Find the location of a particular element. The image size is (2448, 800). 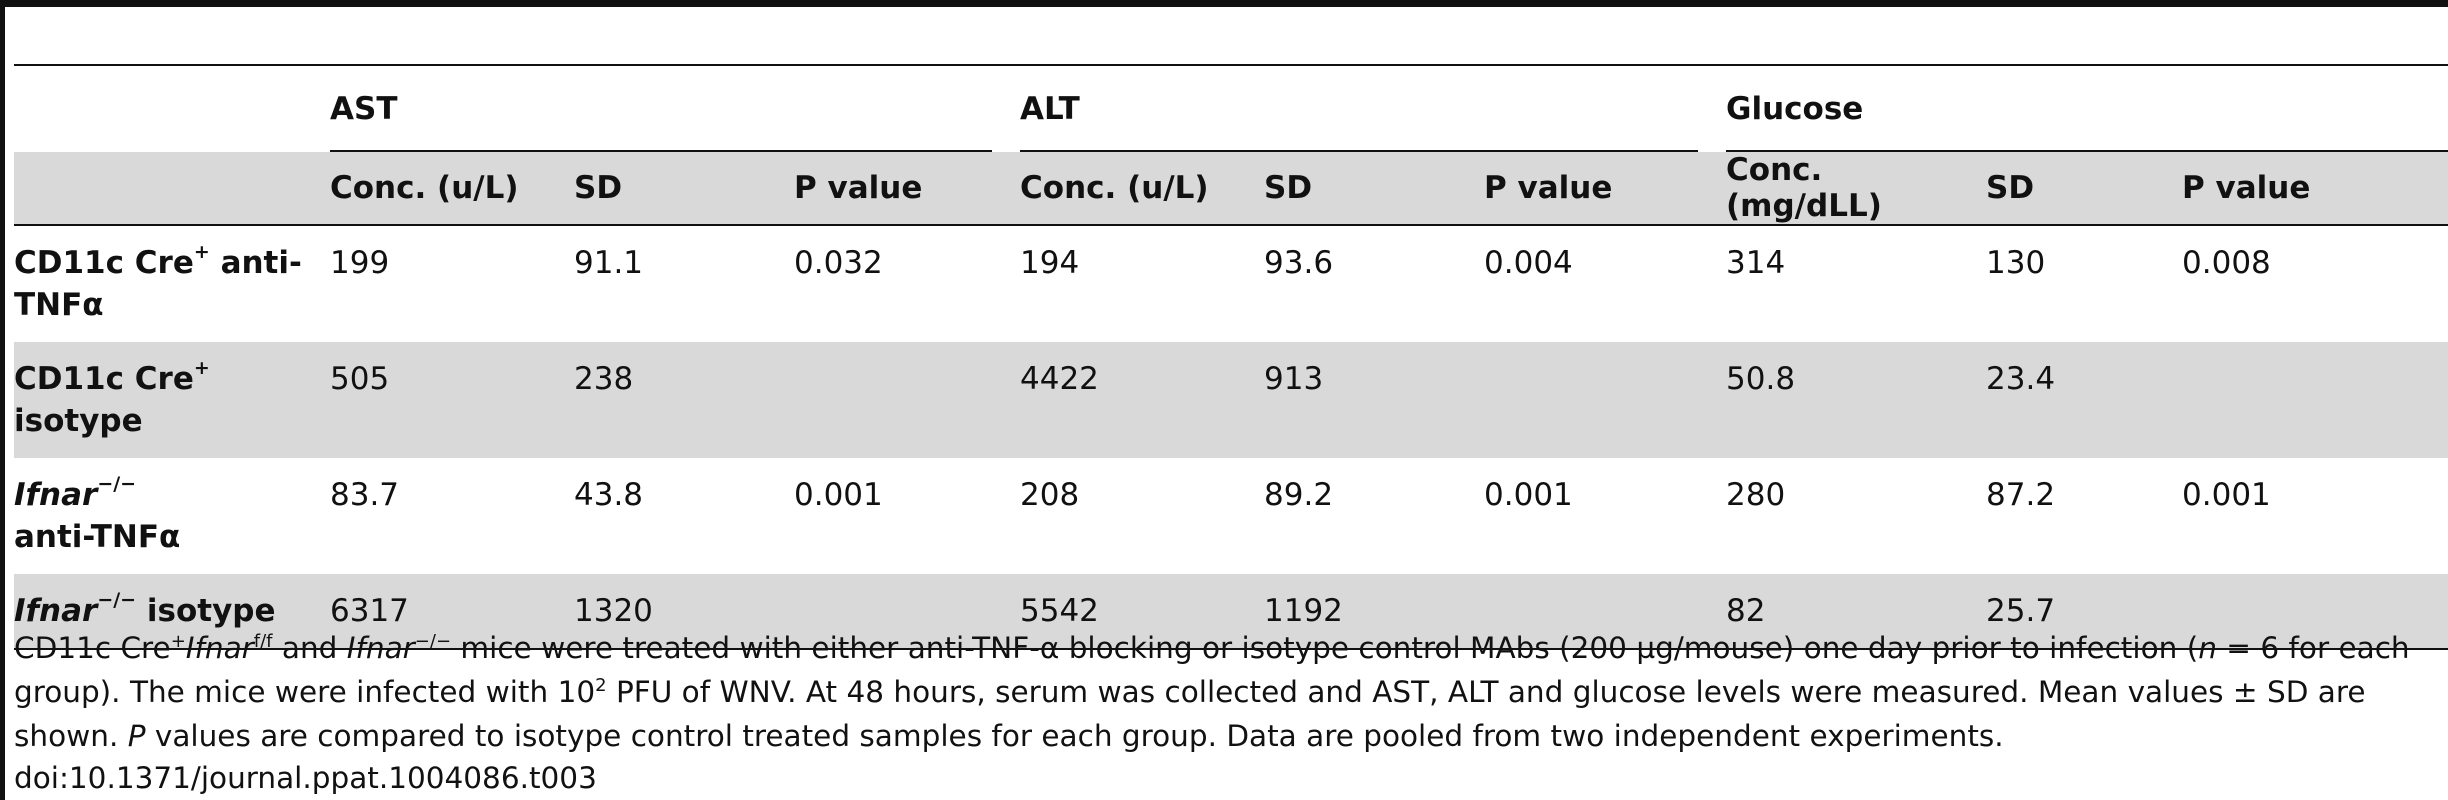

subheader-glucose-sd: SD is located at coordinates (2084, 189).